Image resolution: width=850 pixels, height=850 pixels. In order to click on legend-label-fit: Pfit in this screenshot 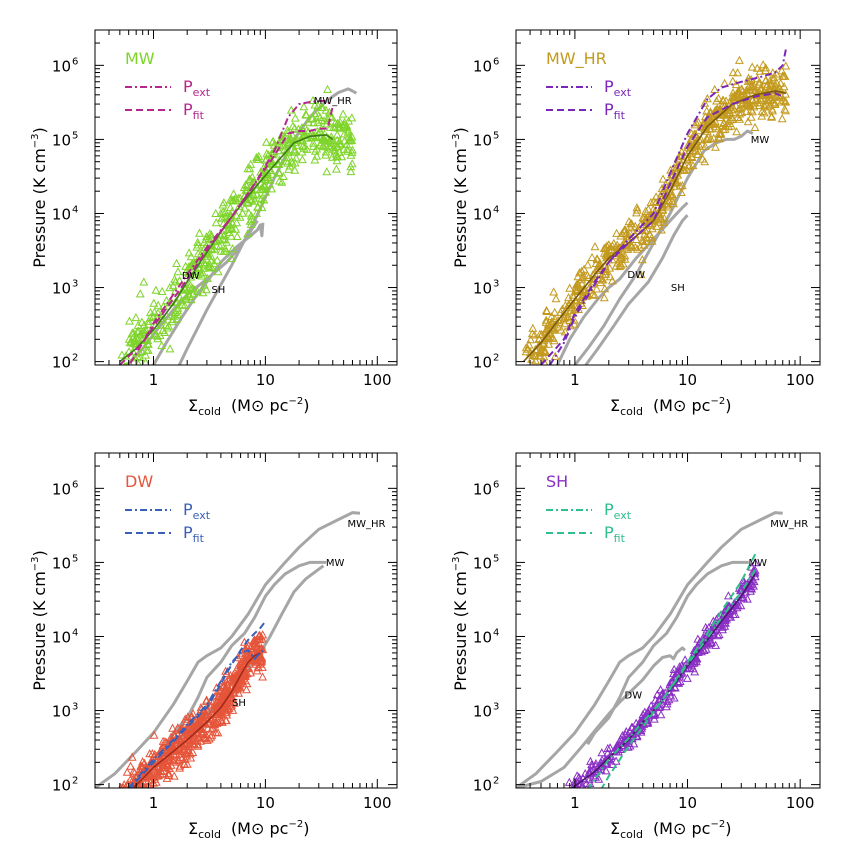, I will do `click(615, 534)`.